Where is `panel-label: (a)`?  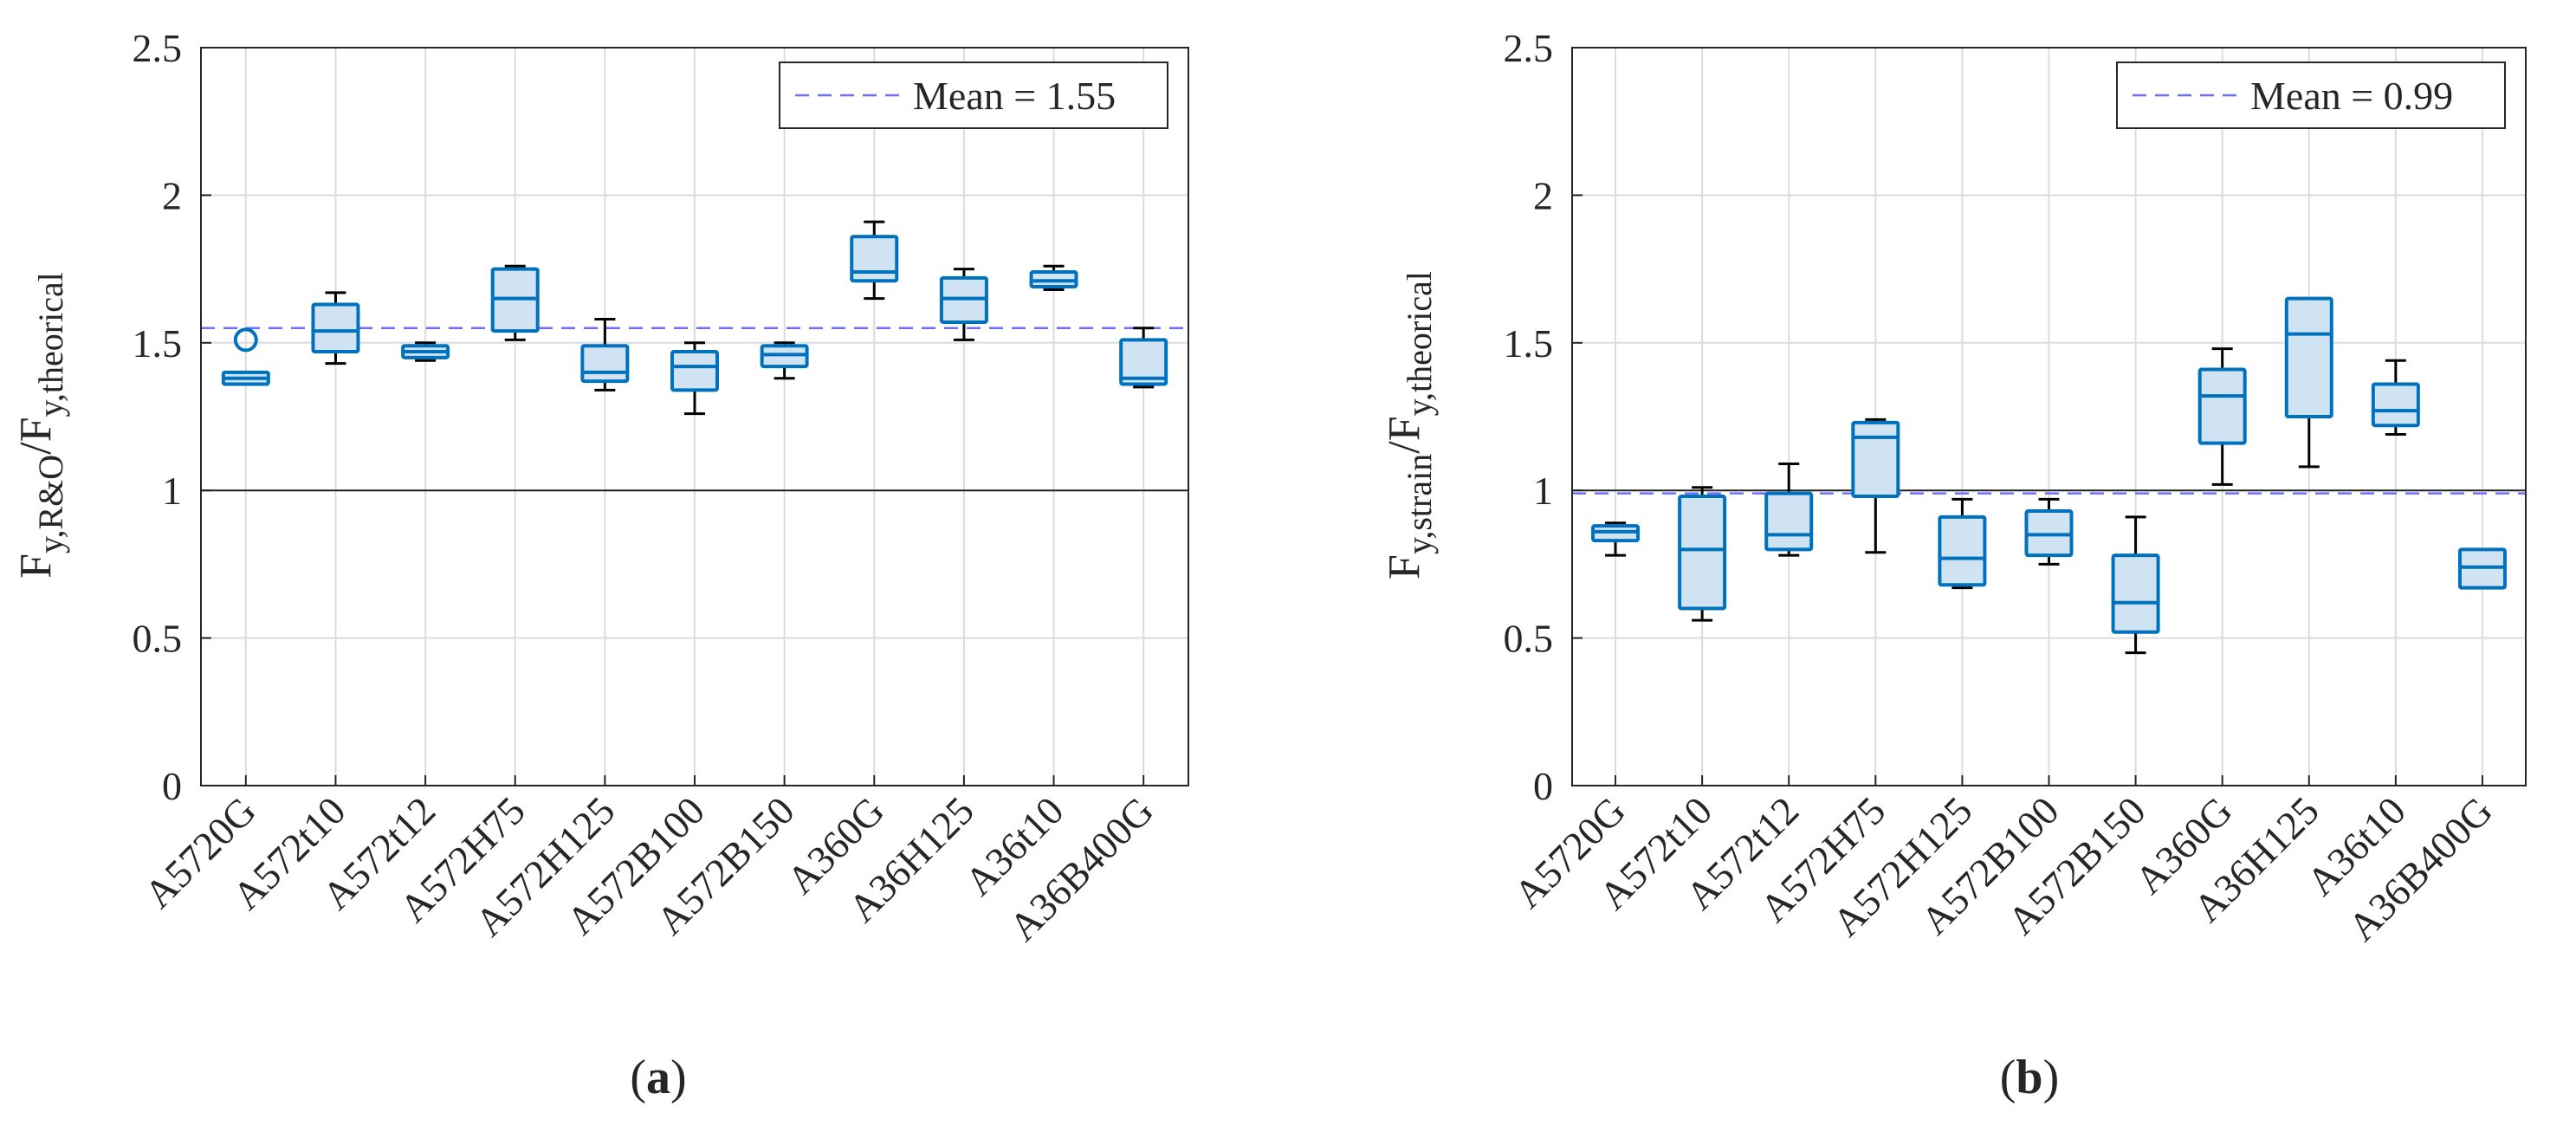 panel-label: (a) is located at coordinates (658, 1077).